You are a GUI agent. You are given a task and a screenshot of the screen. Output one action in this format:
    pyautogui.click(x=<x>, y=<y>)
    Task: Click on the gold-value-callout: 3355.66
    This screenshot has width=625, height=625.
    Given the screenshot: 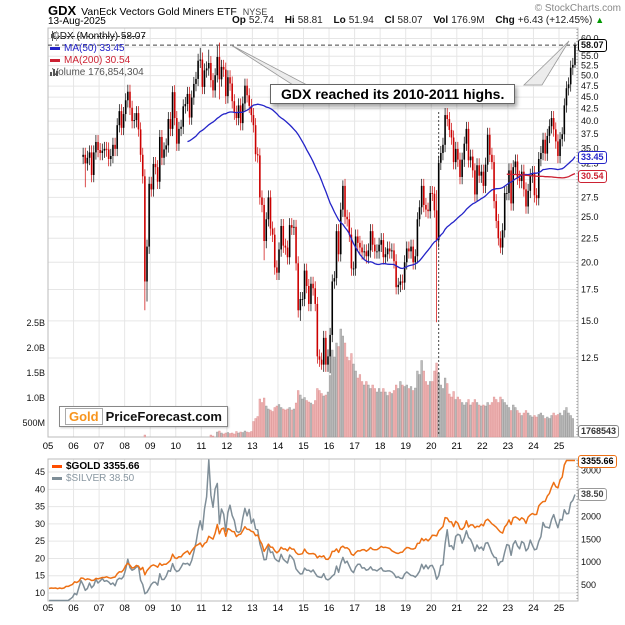 What is the action you would take?
    pyautogui.click(x=597, y=461)
    